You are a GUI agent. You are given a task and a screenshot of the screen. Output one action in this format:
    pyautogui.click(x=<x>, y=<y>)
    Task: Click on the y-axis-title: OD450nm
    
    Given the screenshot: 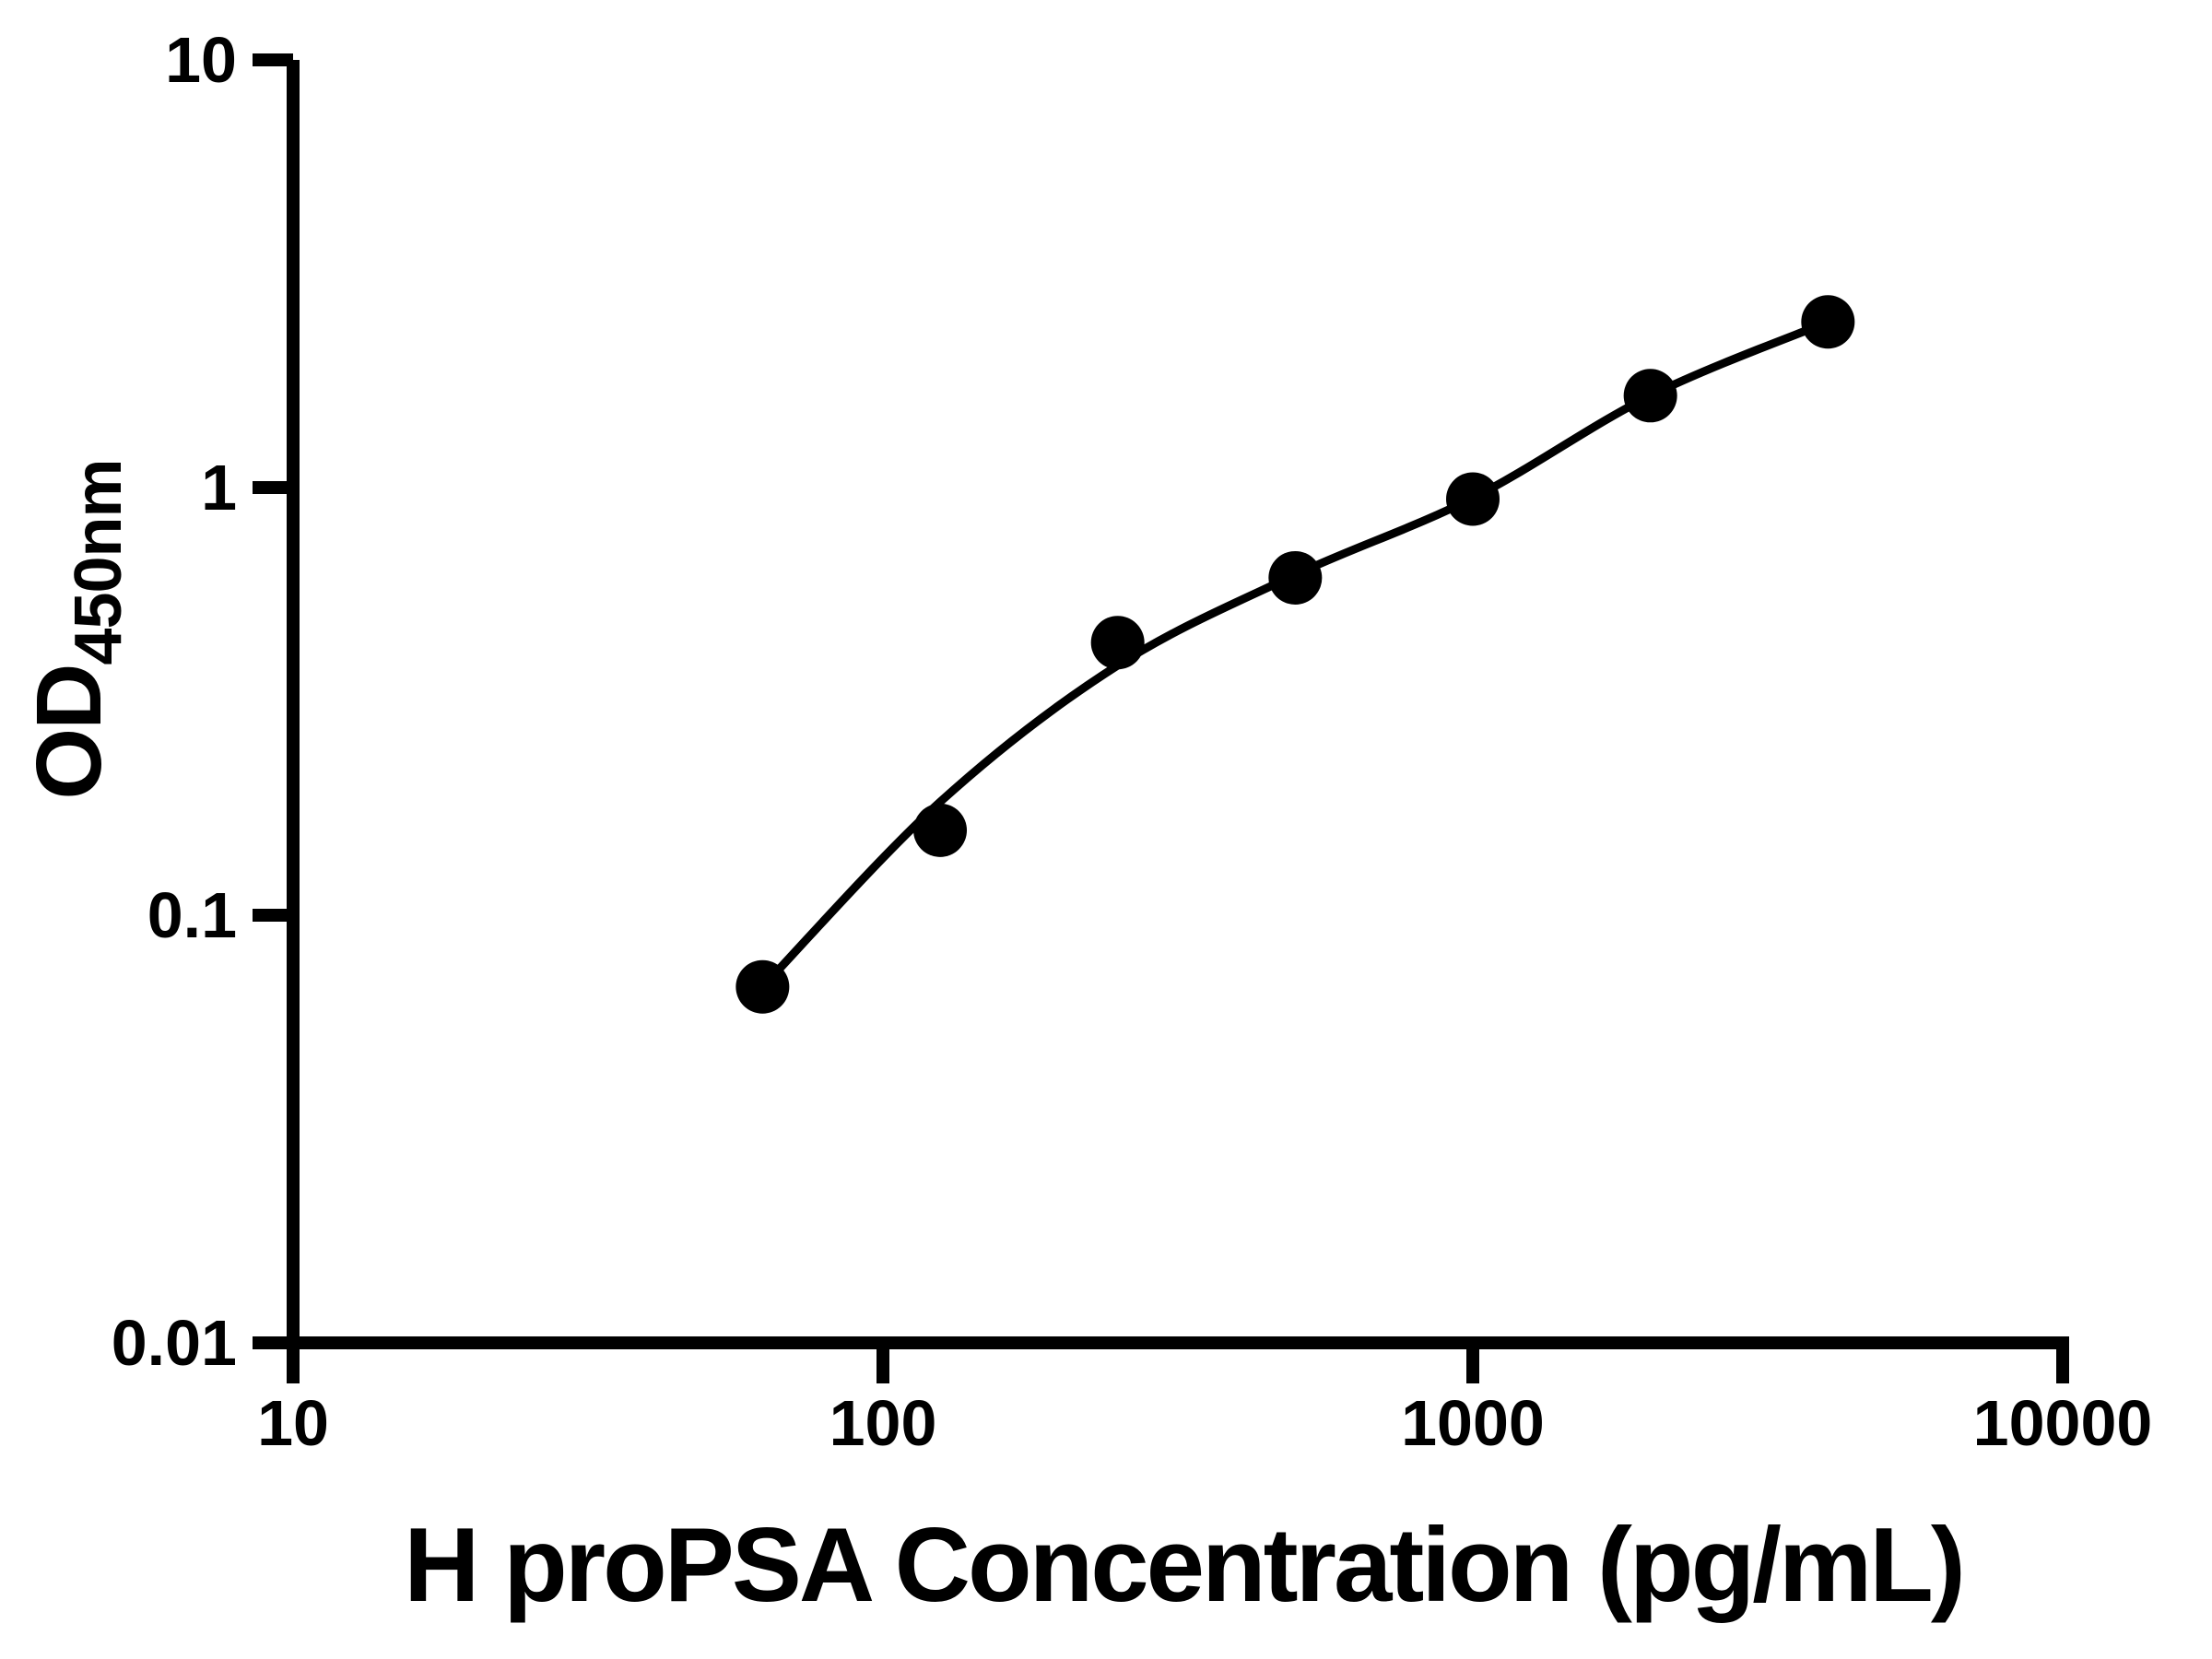 What is the action you would take?
    pyautogui.click(x=76, y=629)
    